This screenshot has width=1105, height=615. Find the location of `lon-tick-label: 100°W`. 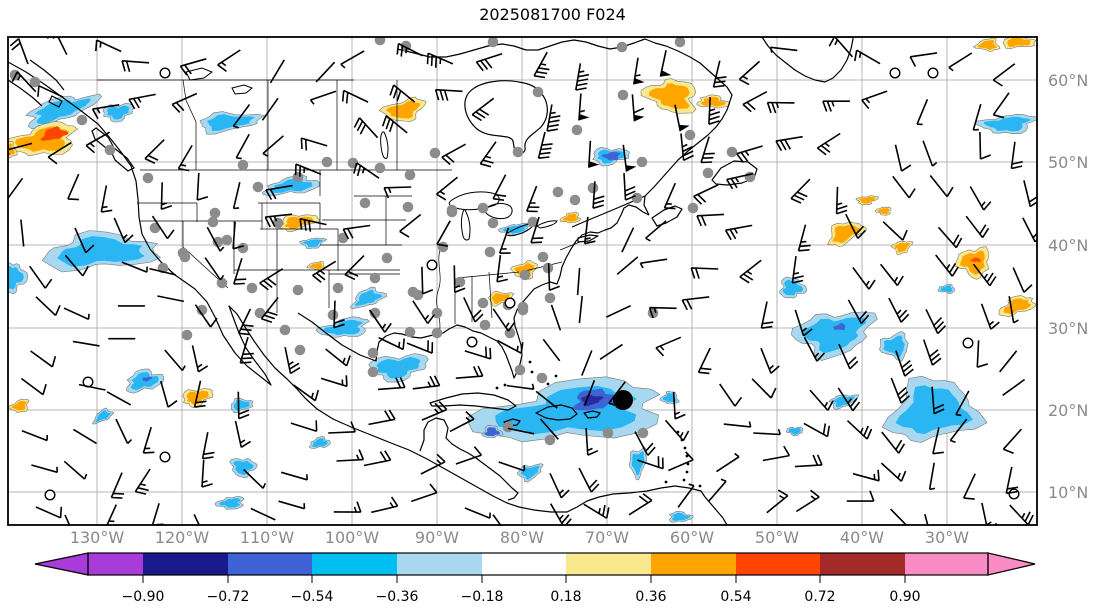

lon-tick-label: 100°W is located at coordinates (352, 537).